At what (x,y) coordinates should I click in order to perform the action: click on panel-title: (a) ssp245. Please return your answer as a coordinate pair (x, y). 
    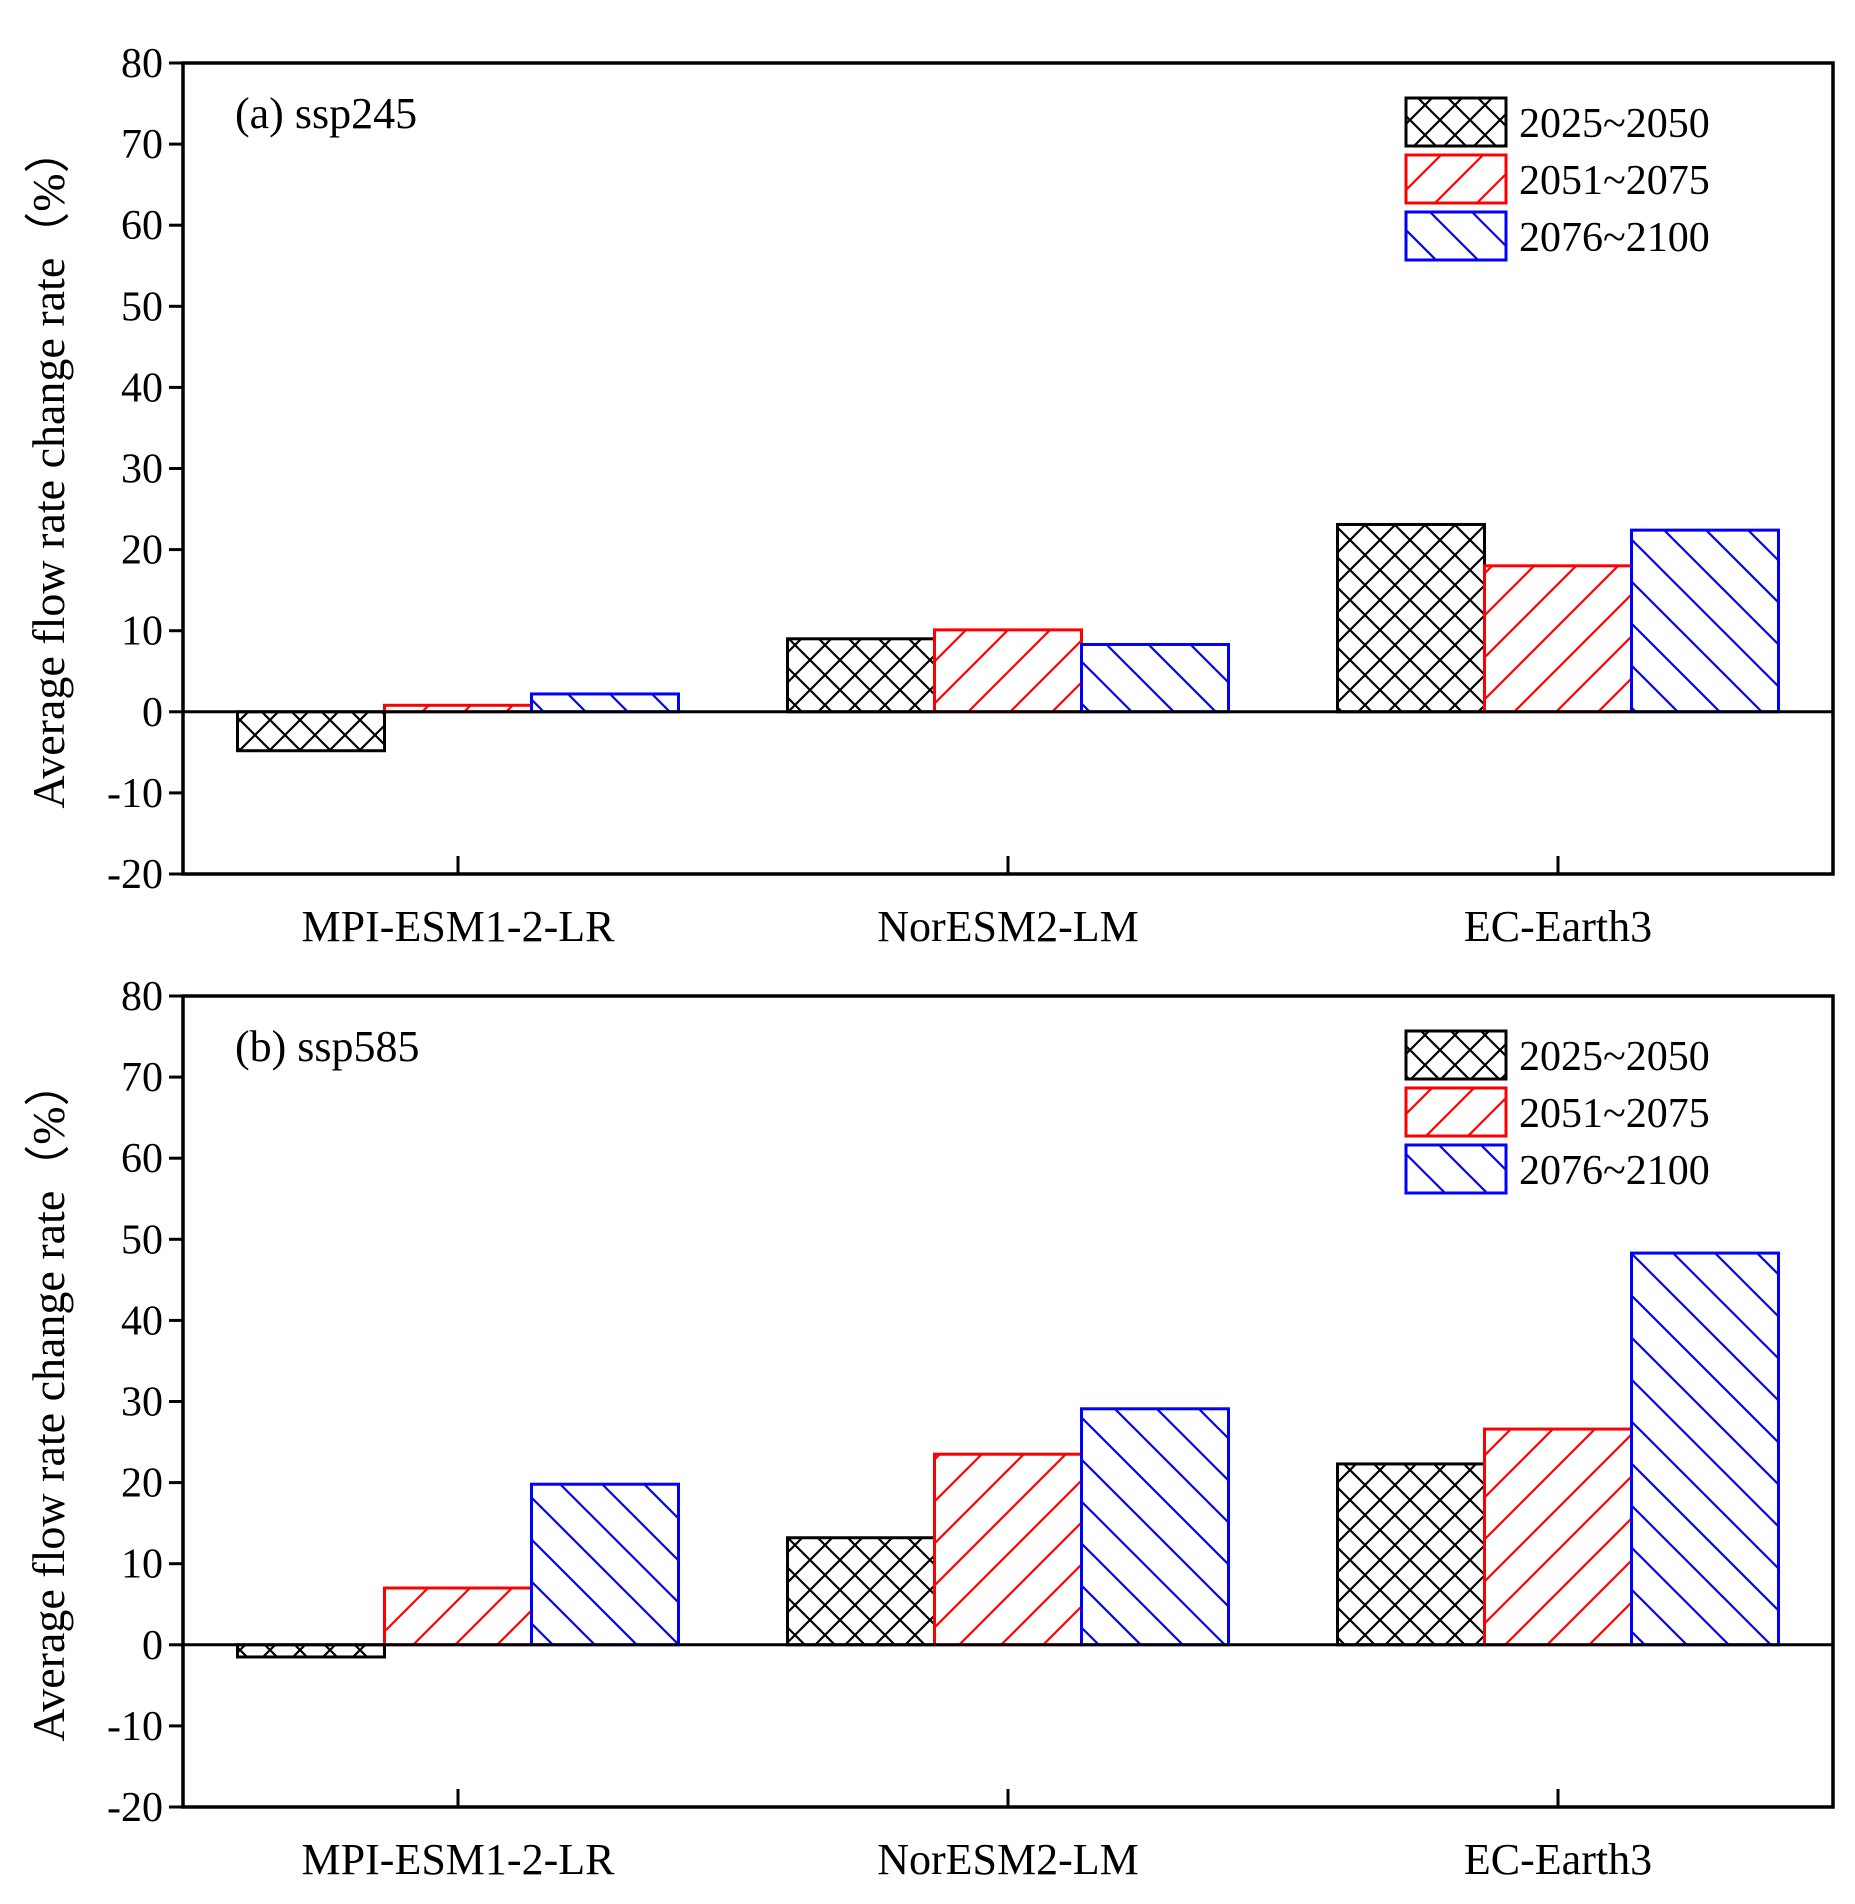
    Looking at the image, I should click on (326, 113).